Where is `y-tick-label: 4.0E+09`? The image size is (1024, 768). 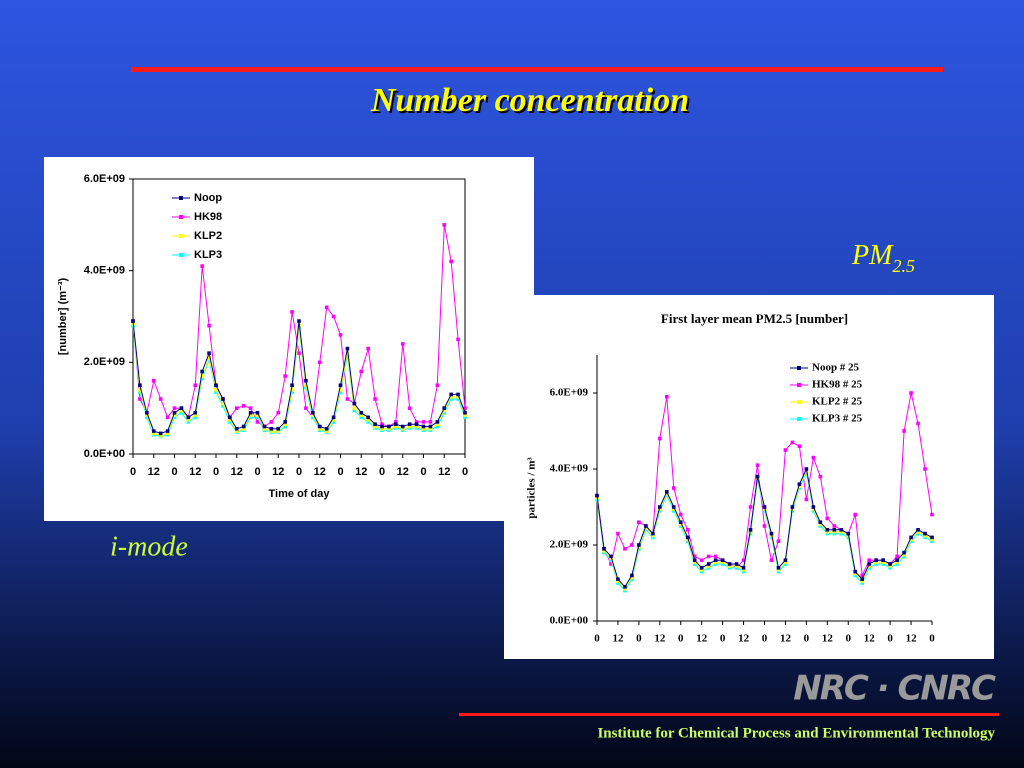
y-tick-label: 4.0E+09 is located at coordinates (104, 271).